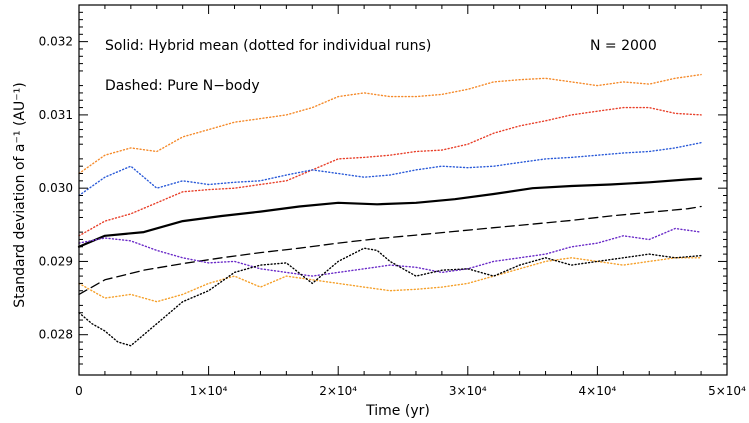 Image resolution: width=749 pixels, height=423 pixels. I want to click on x-tick-label: 0, so click(79, 391).